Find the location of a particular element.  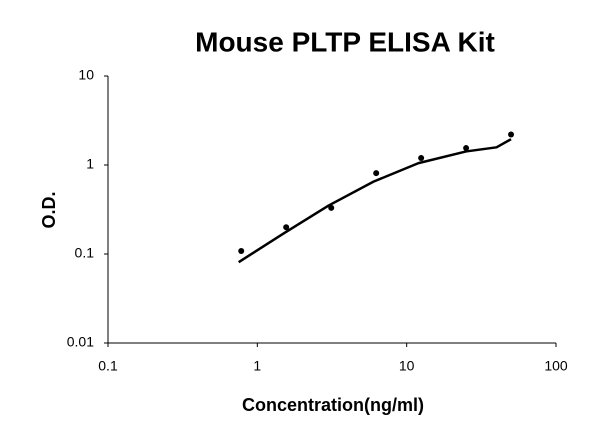

y-tick-label: 0.1 is located at coordinates (85, 253).